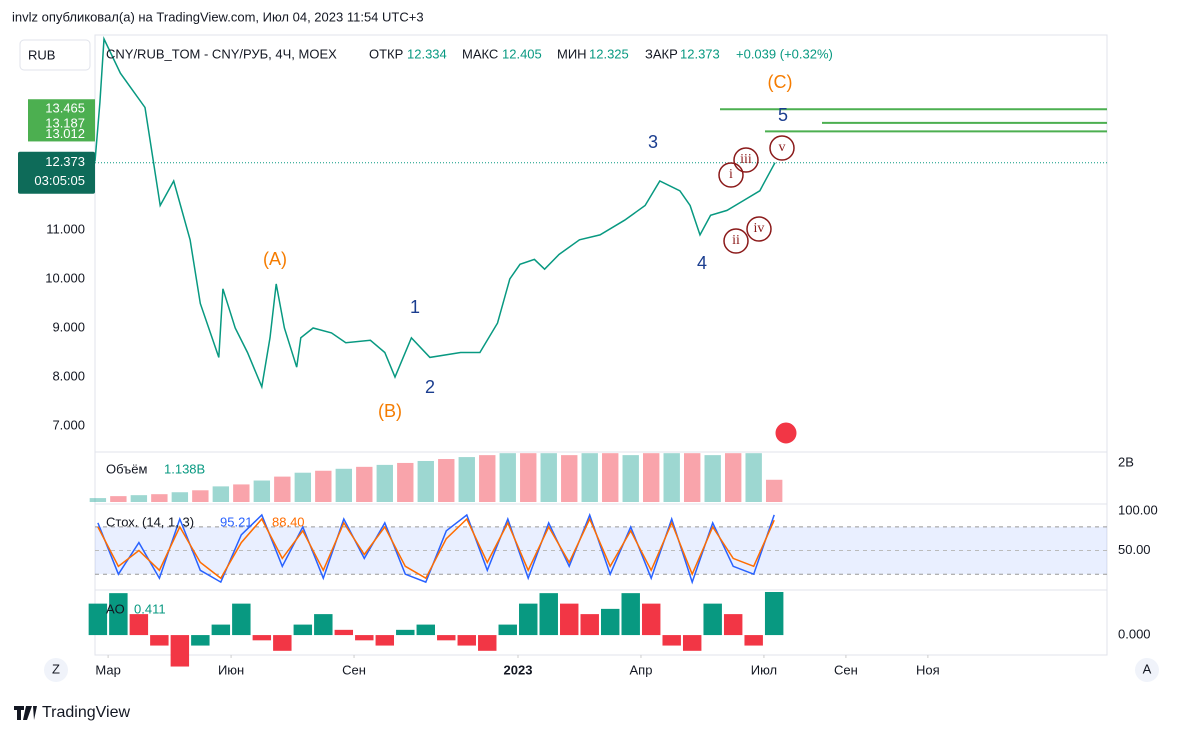 The height and width of the screenshot is (734, 1200). Describe the element at coordinates (56, 172) in the screenshot. I see `last-price-box` at that location.